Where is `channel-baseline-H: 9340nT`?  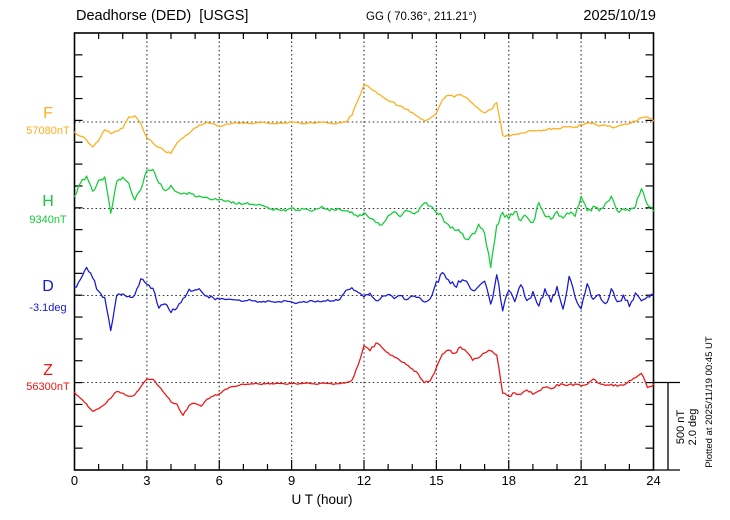 channel-baseline-H: 9340nT is located at coordinates (48, 220).